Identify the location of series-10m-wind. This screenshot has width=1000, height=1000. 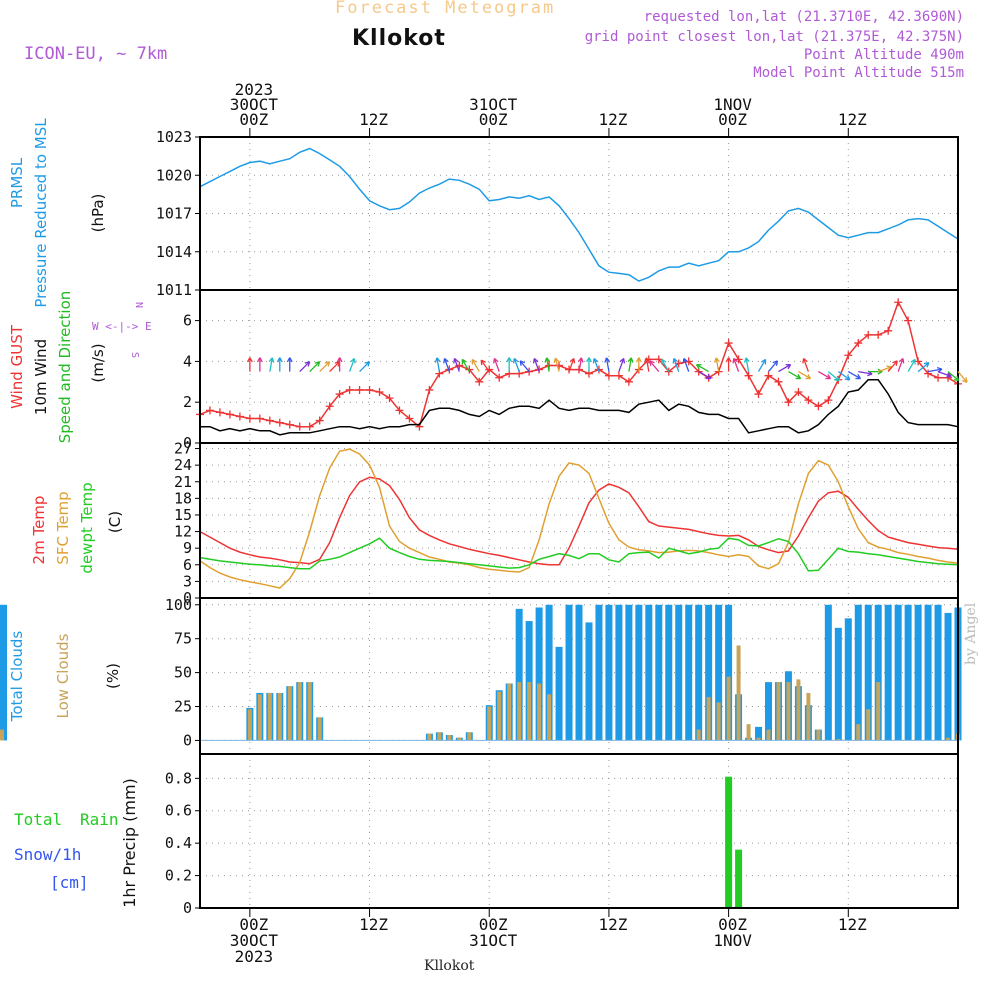
(579, 407).